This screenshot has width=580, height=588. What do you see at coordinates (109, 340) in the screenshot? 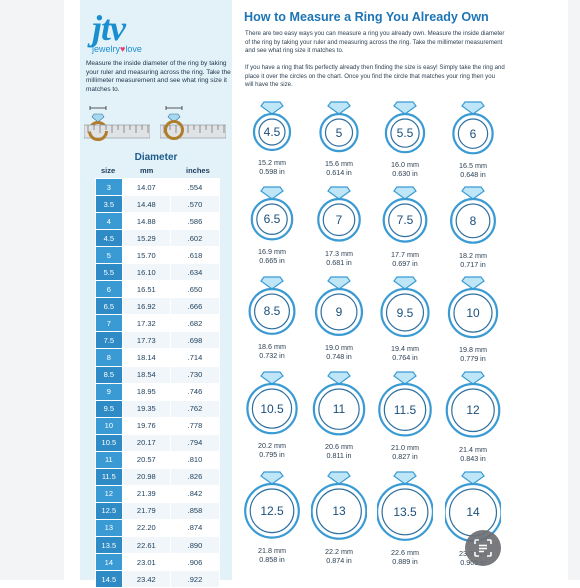
I see `size-cell: 7.5` at bounding box center [109, 340].